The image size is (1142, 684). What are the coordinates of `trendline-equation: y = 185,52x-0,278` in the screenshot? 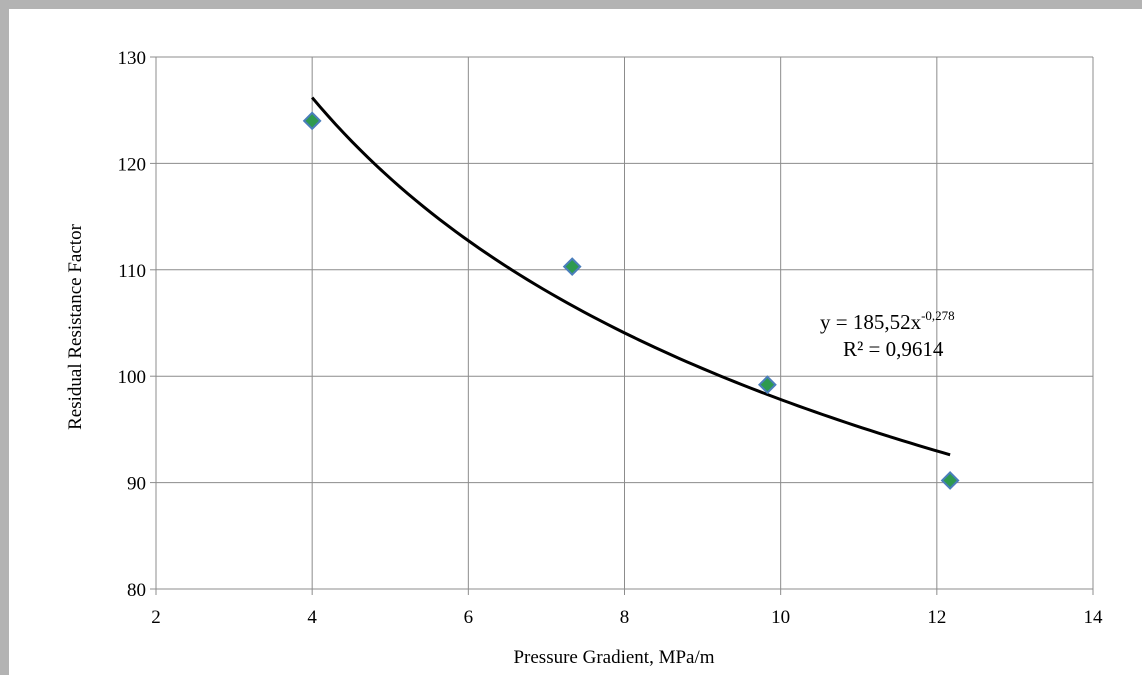 It's located at (887, 321).